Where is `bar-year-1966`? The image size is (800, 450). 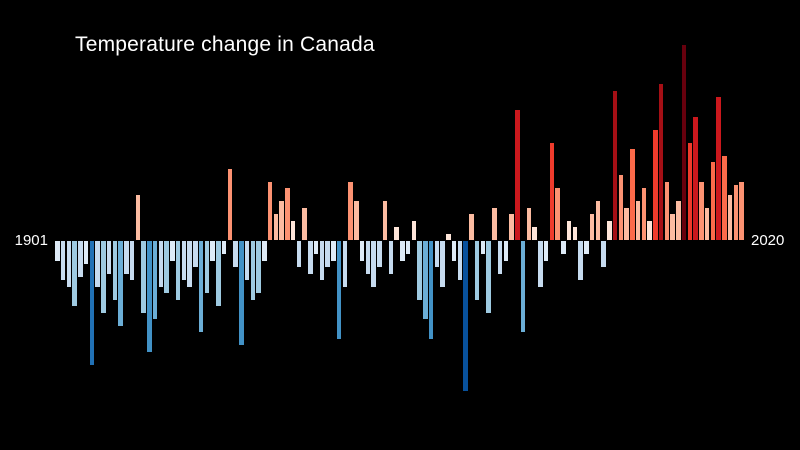 bar-year-1966 is located at coordinates (431, 290).